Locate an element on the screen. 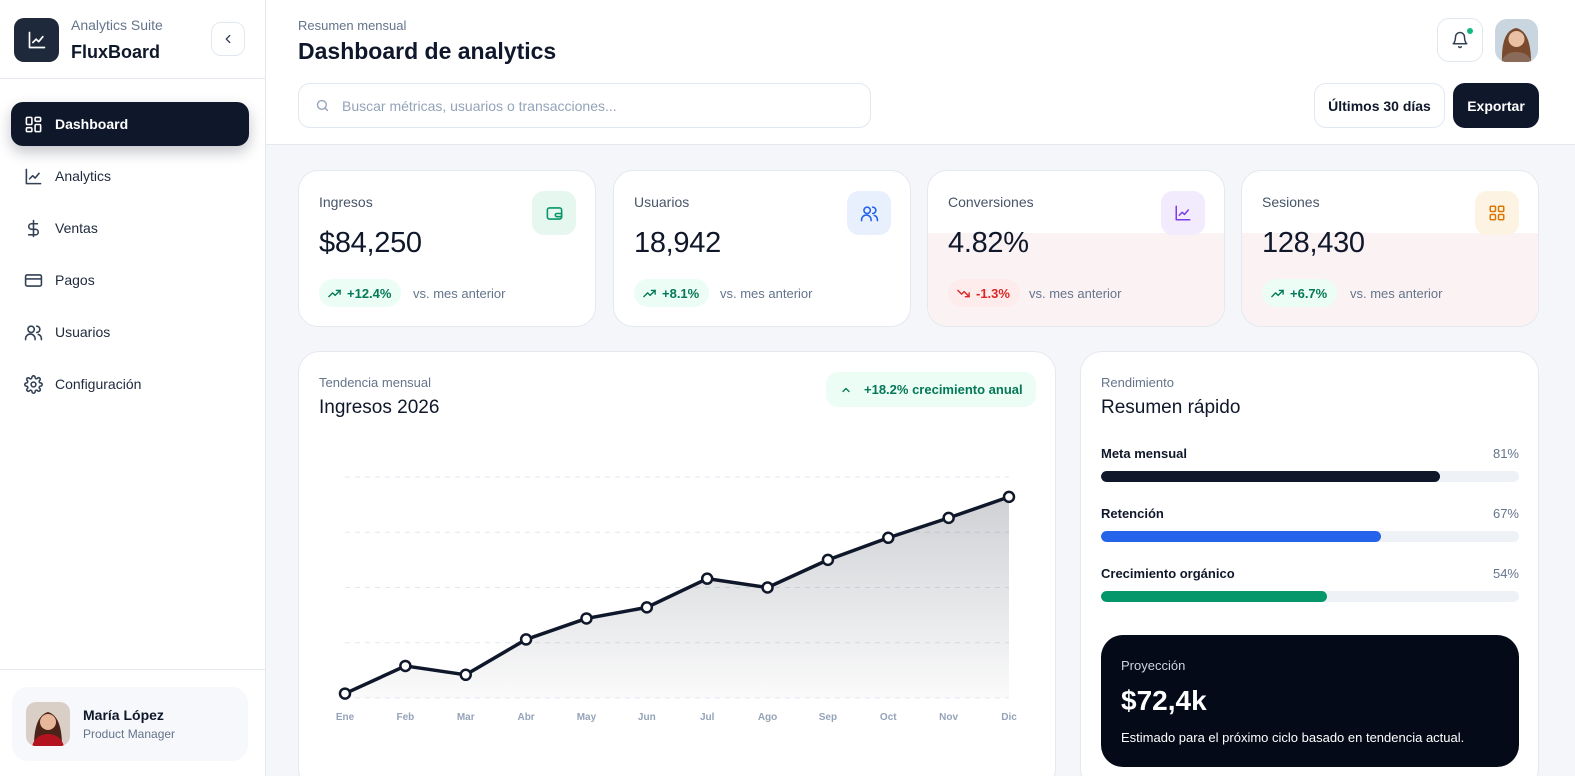 The width and height of the screenshot is (1575, 776). metric-name: Crecimiento orgánico is located at coordinates (1168, 573).